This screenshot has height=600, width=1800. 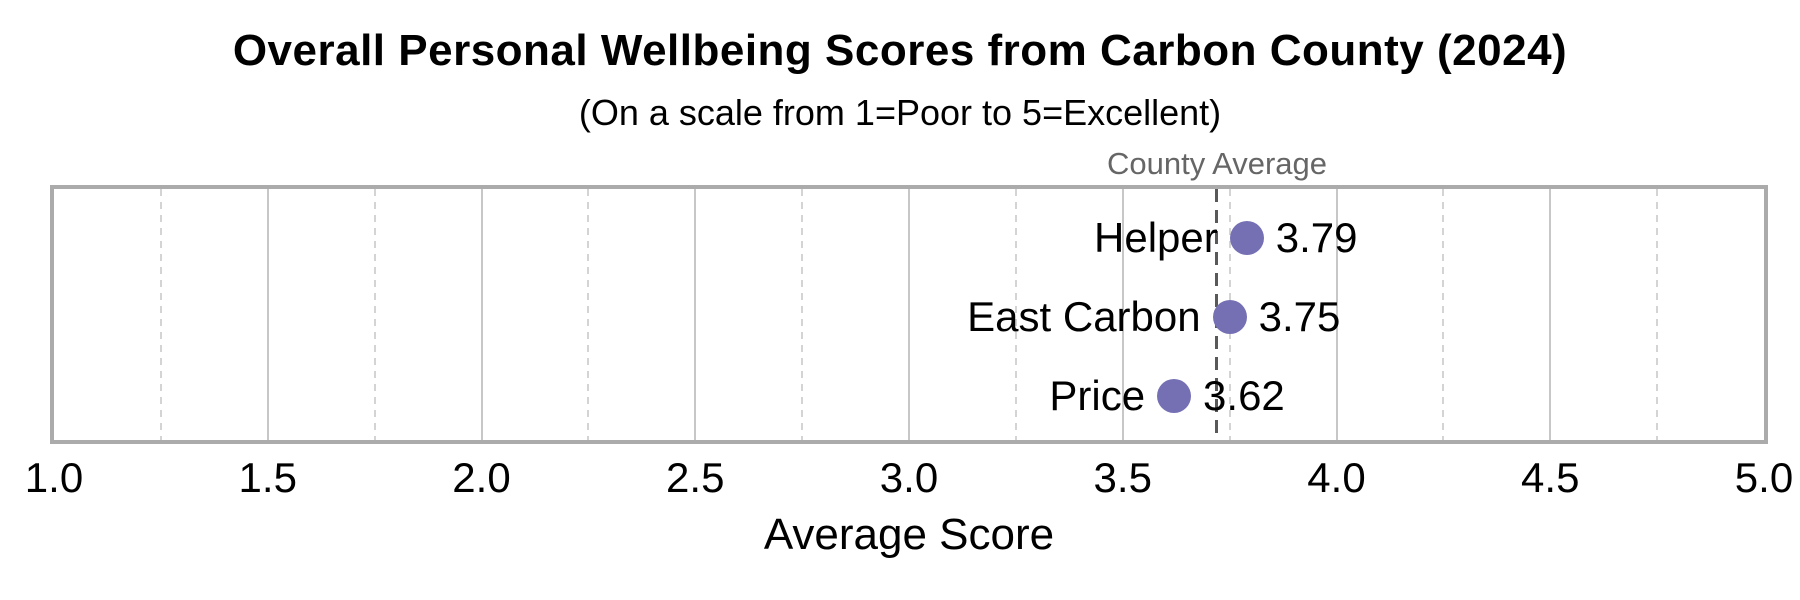 What do you see at coordinates (1316, 237) in the screenshot?
I see `value-label: 3.79` at bounding box center [1316, 237].